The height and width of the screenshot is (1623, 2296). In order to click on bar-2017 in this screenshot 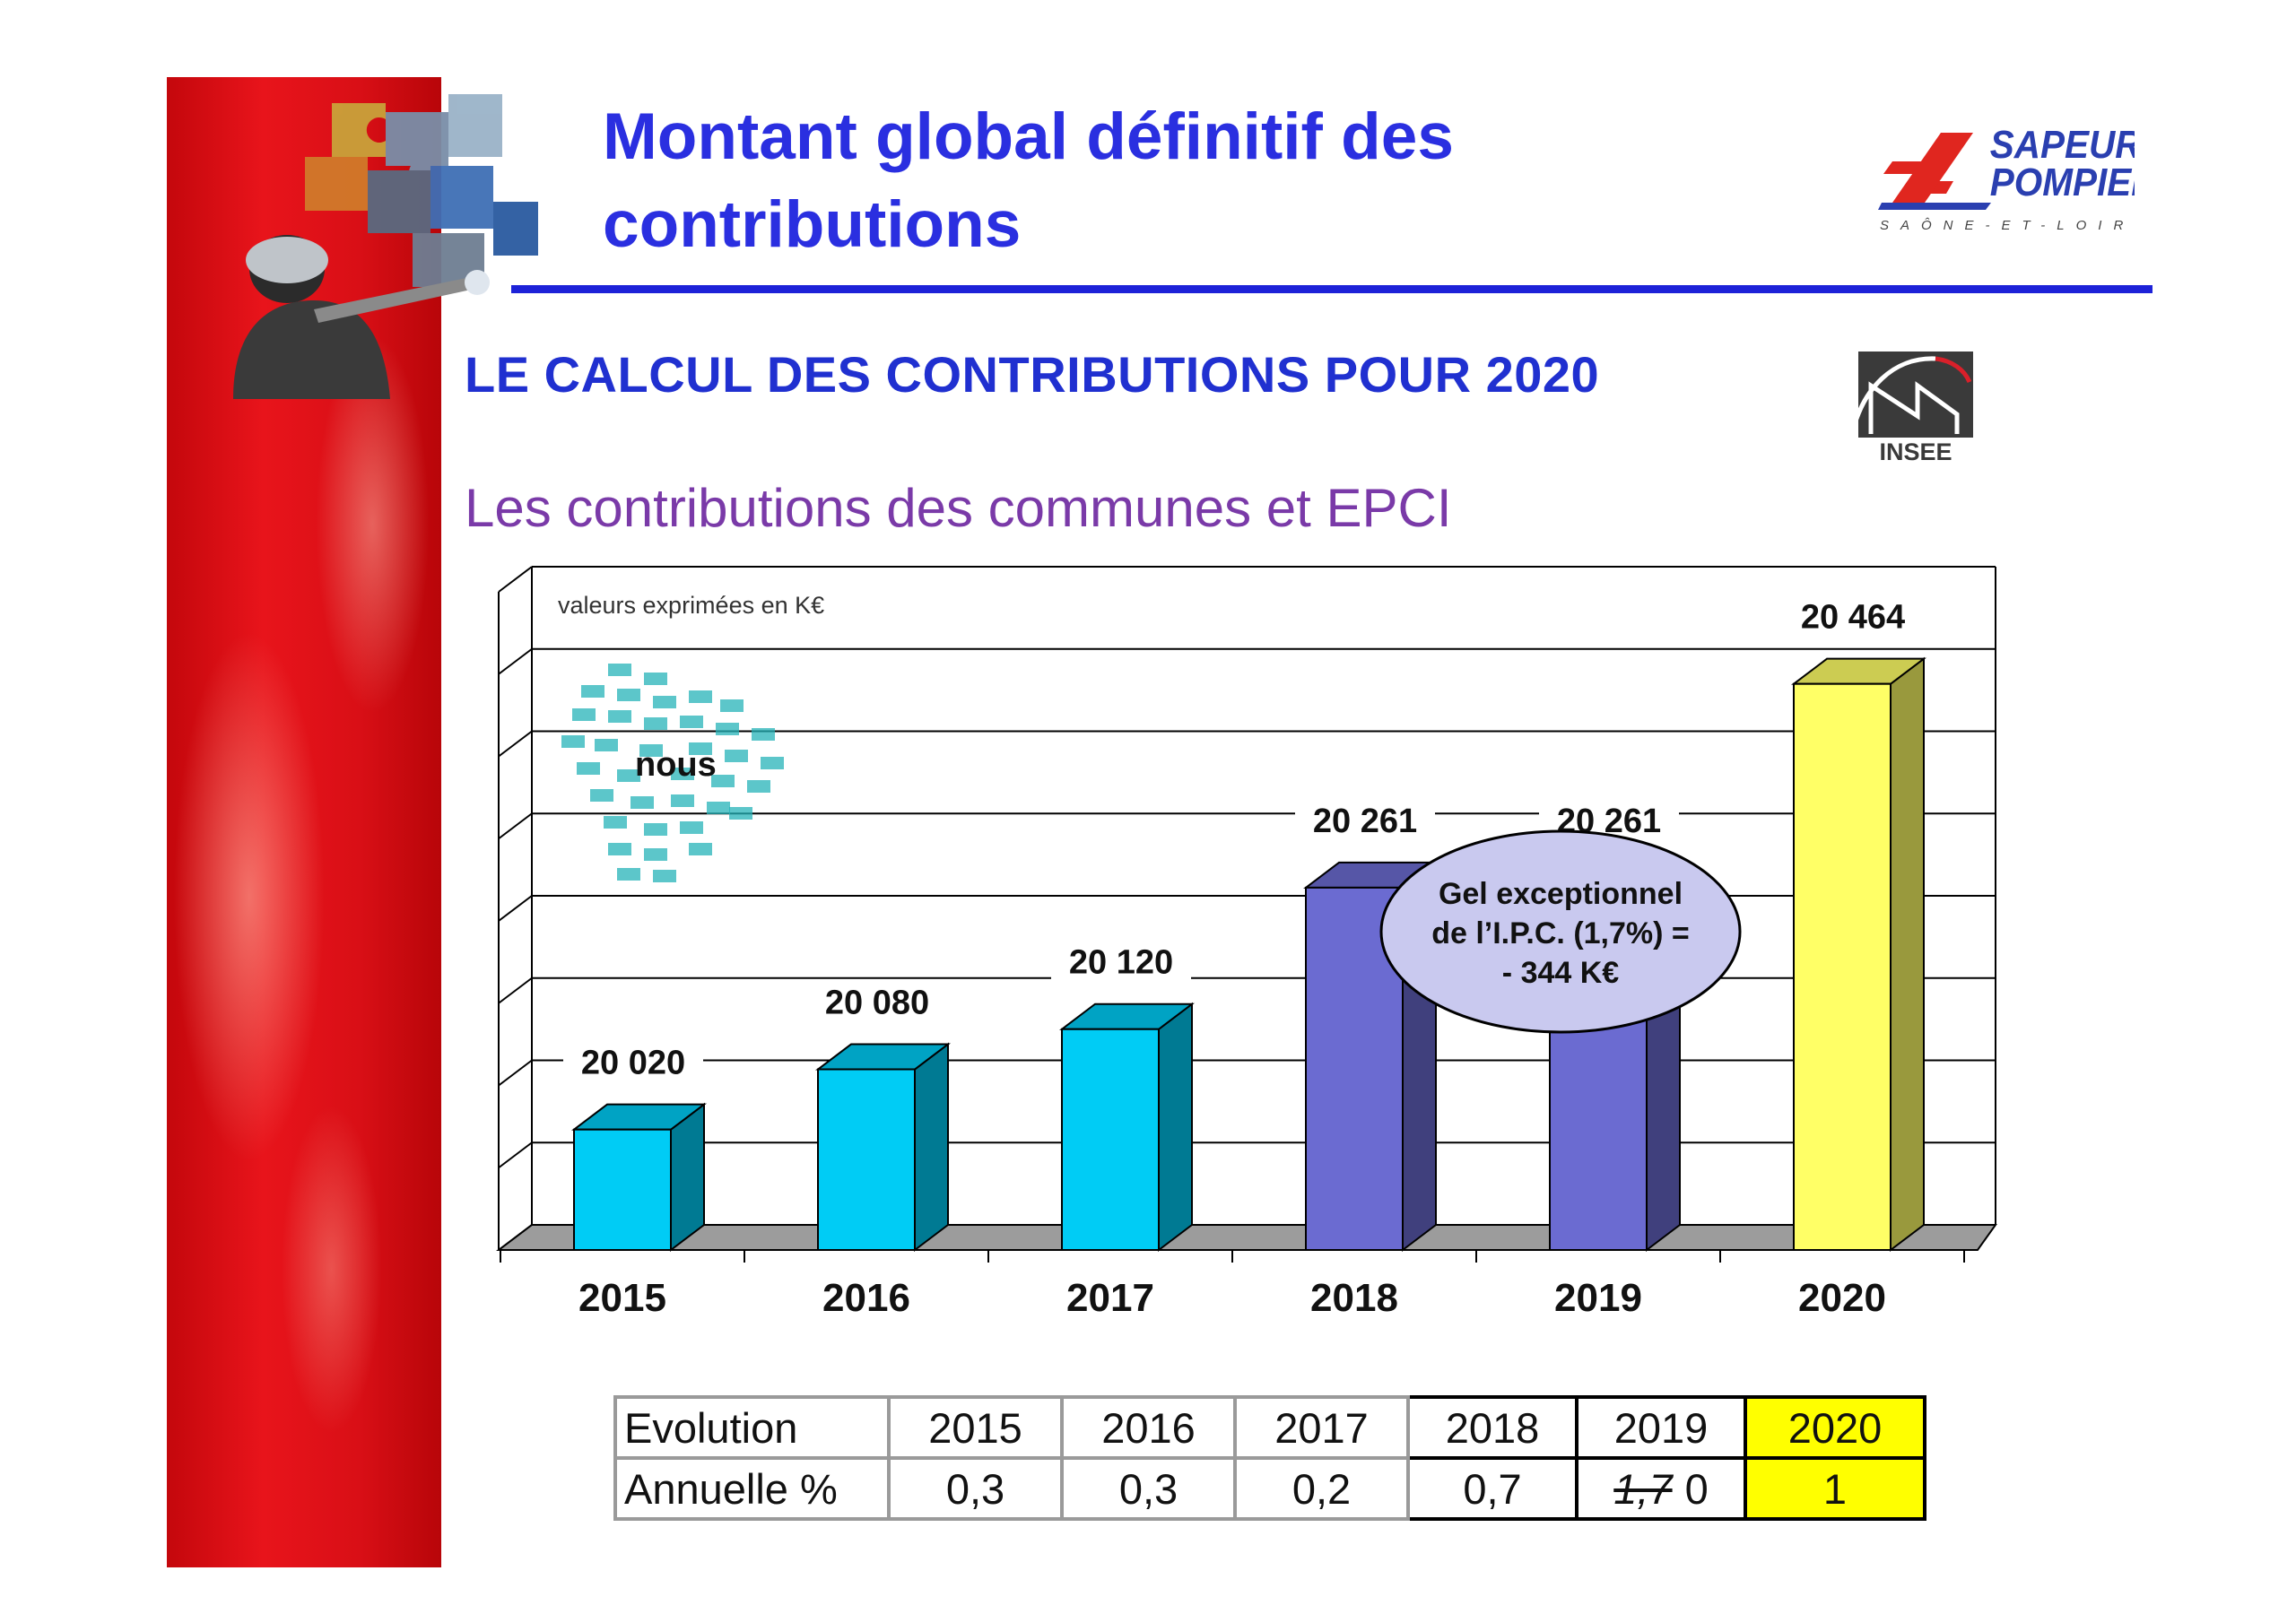, I will do `click(1127, 1127)`.